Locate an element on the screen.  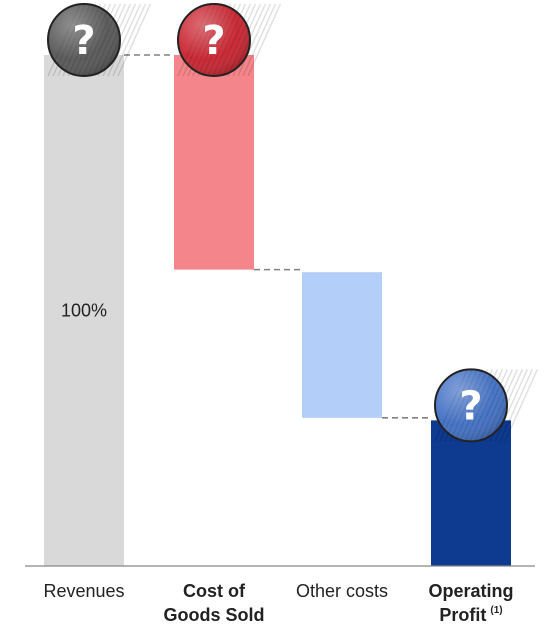
bar-operating-profit is located at coordinates (471, 493).